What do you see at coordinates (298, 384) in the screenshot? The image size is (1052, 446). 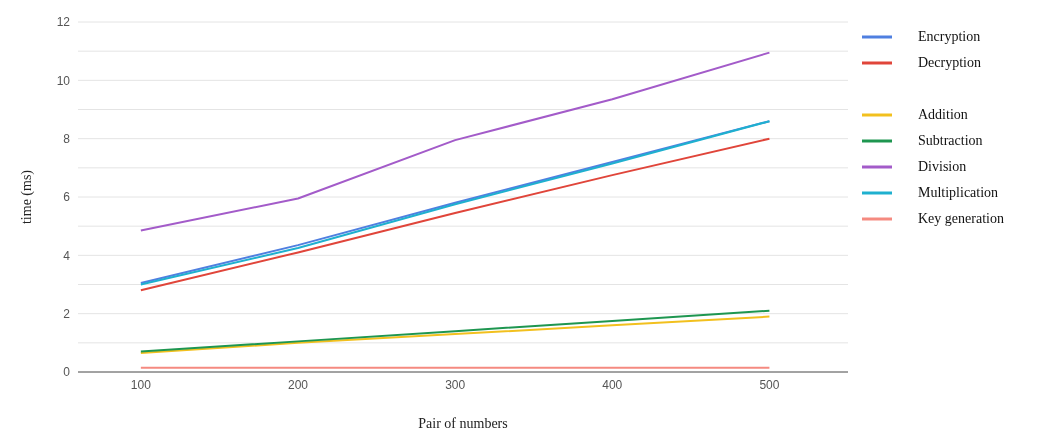 I see `x-tick-label: 200` at bounding box center [298, 384].